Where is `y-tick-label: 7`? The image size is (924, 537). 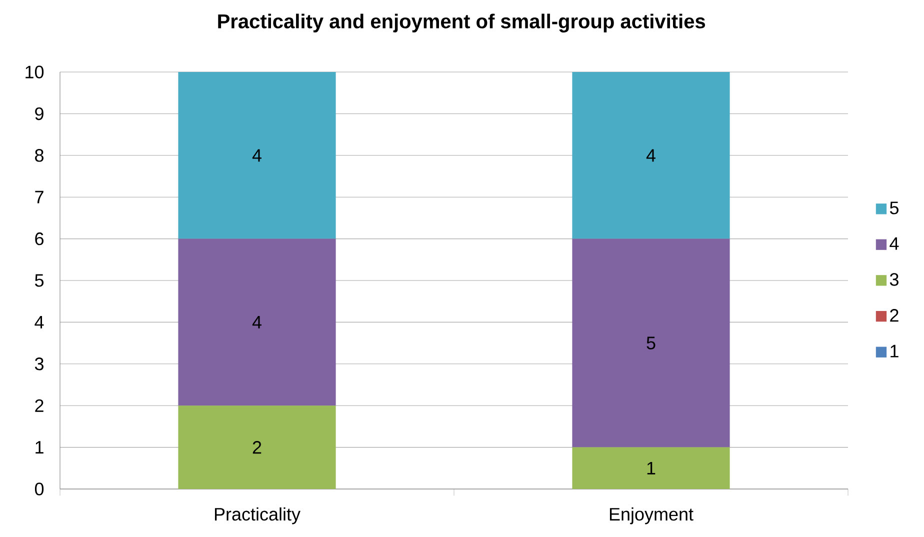 y-tick-label: 7 is located at coordinates (39, 197).